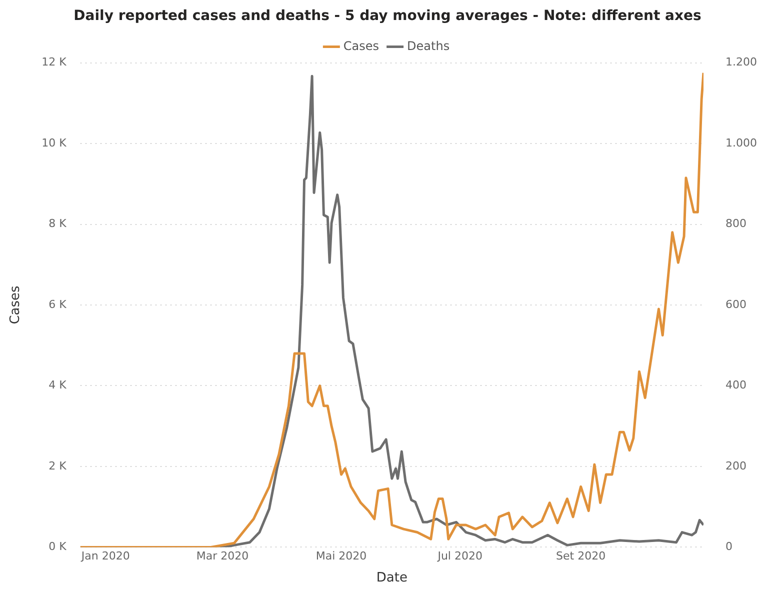 This screenshot has height=594, width=781. What do you see at coordinates (55, 143) in the screenshot?
I see `y-tick-label: 10 K` at bounding box center [55, 143].